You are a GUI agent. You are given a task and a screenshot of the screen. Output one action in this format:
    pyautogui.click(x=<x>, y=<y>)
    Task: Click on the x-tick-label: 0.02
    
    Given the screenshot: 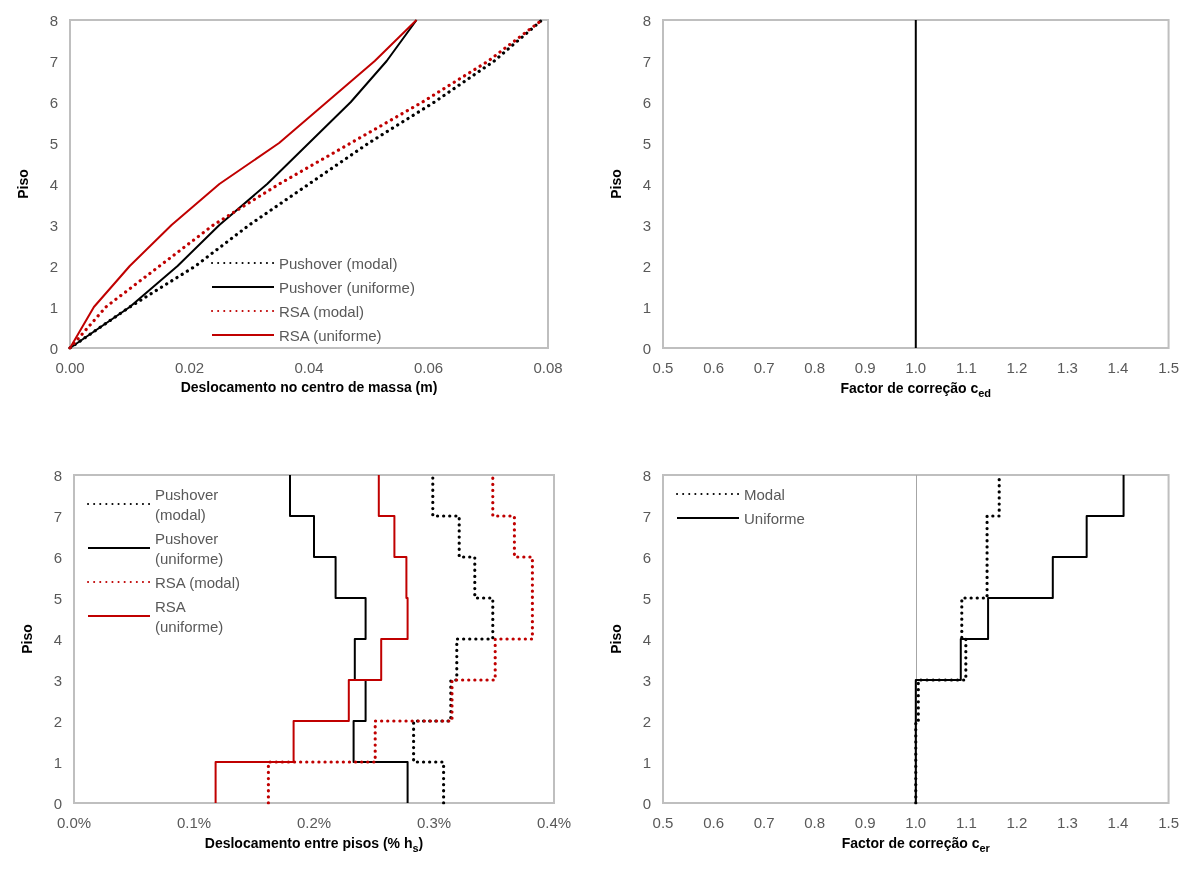 What is the action you would take?
    pyautogui.click(x=189, y=367)
    